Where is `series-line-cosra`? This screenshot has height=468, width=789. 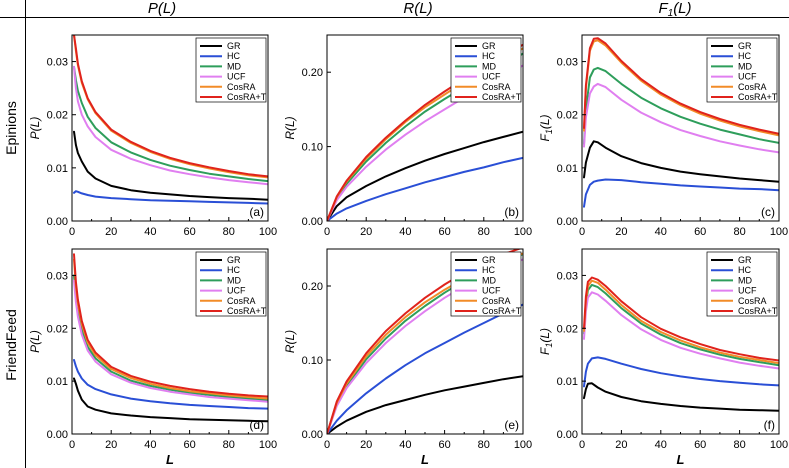 series-line-cosra is located at coordinates (681, 322).